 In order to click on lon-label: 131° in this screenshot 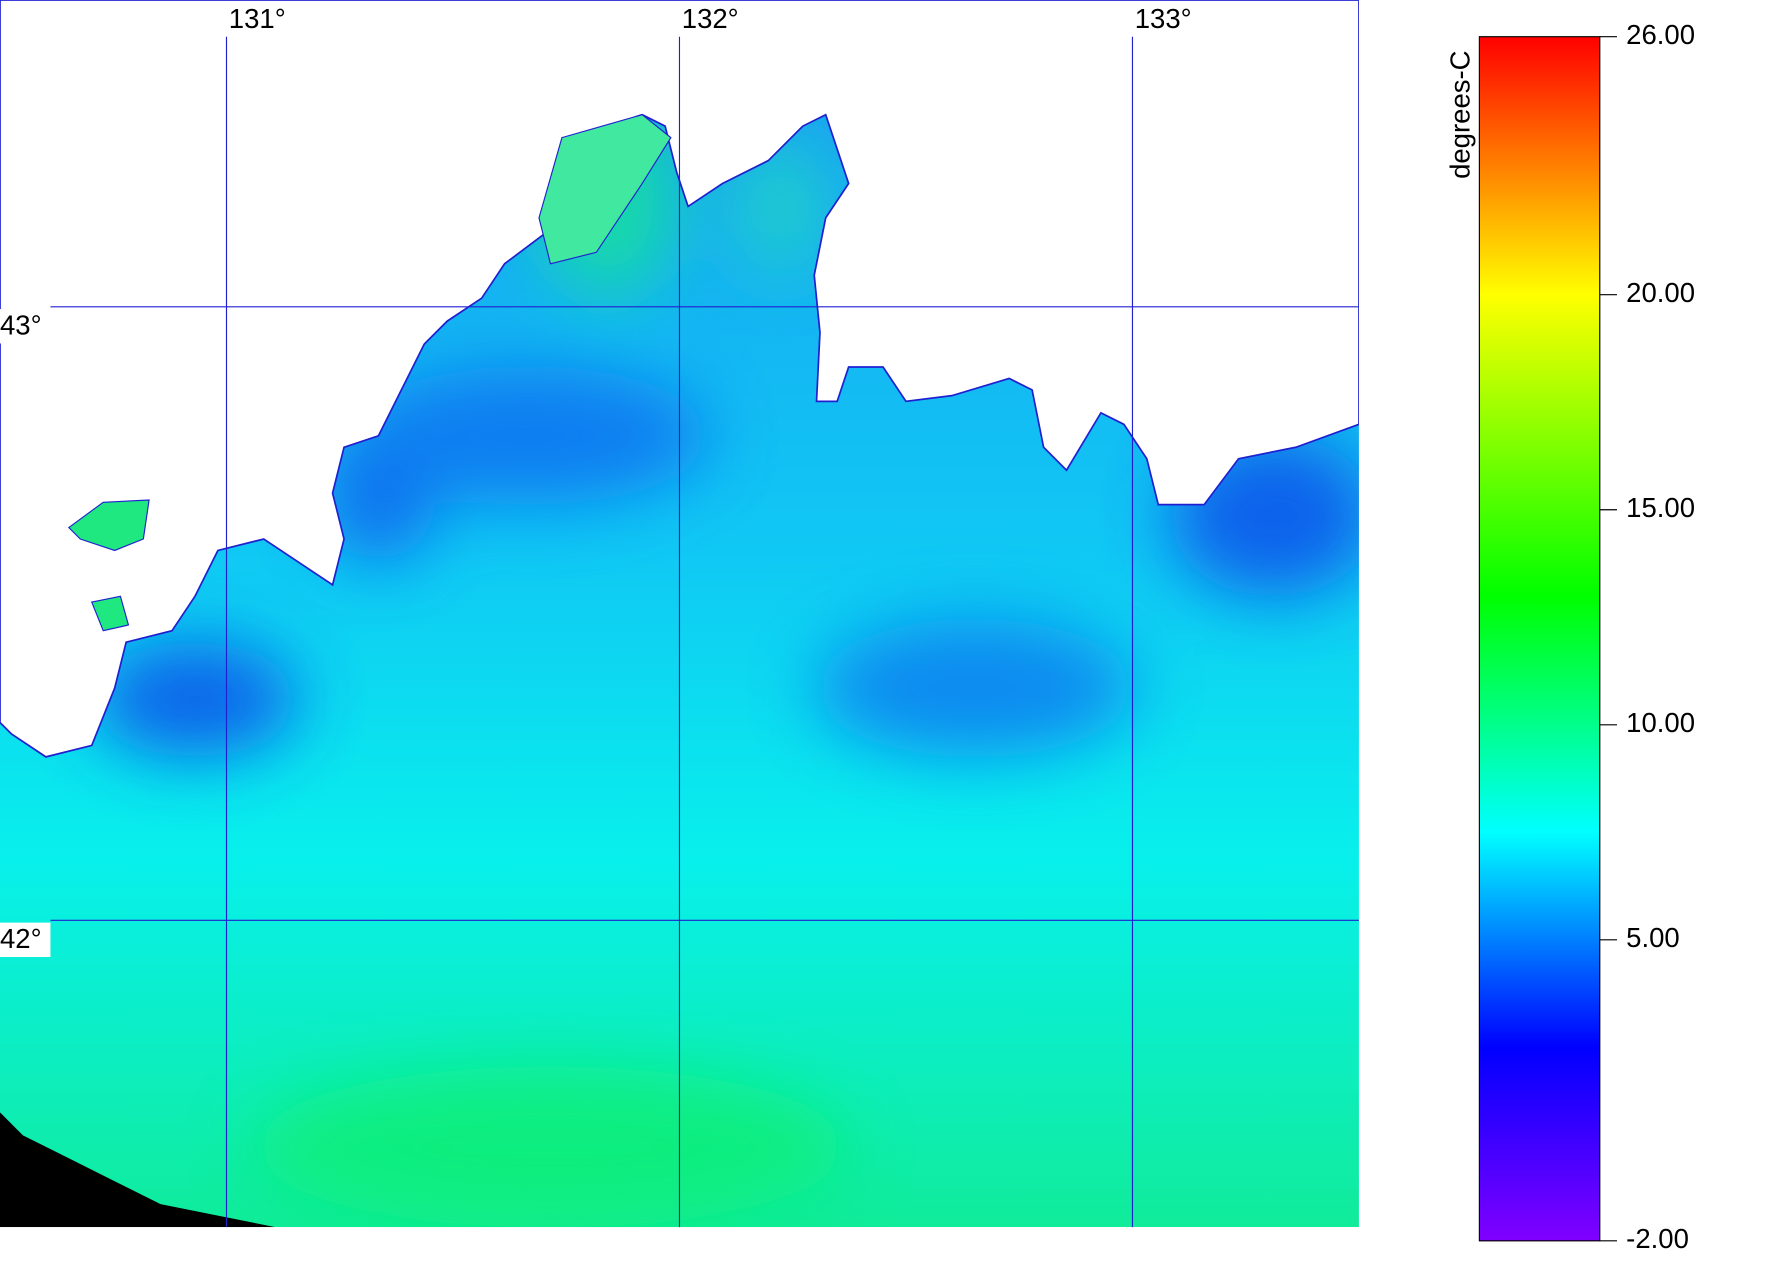, I will do `click(257, 18)`.